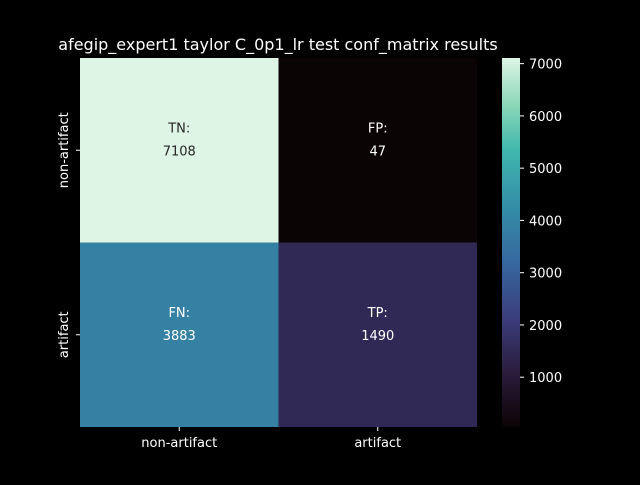 The height and width of the screenshot is (485, 640). I want to click on colorbar-tick-label: 2000, so click(545, 326).